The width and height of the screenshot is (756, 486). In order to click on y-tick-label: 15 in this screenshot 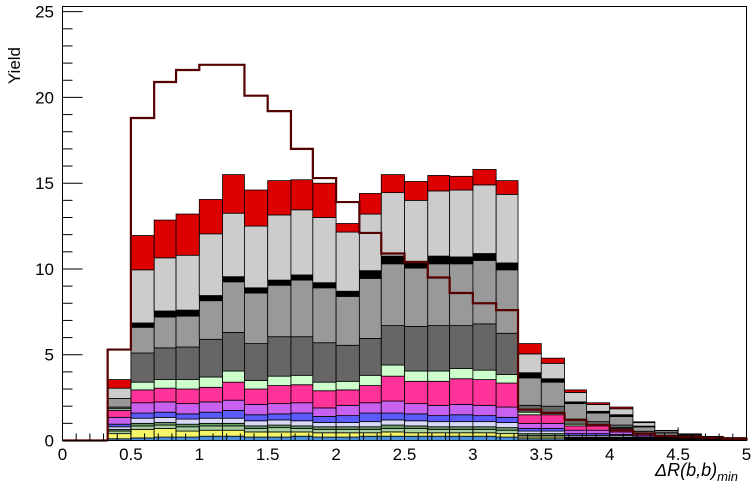, I will do `click(44, 183)`.